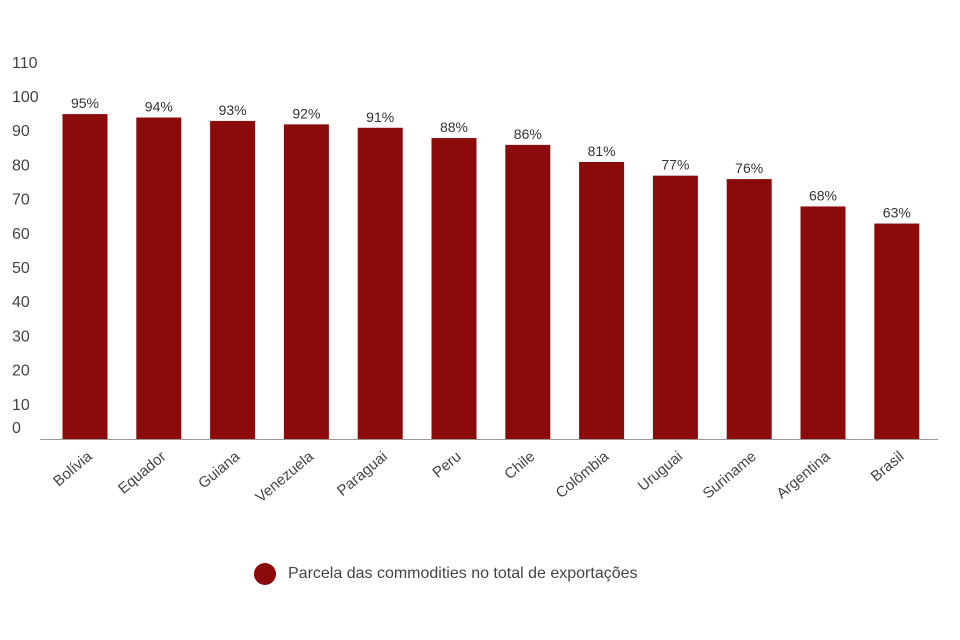 The width and height of the screenshot is (960, 640). I want to click on data-label: 94%, so click(159, 107).